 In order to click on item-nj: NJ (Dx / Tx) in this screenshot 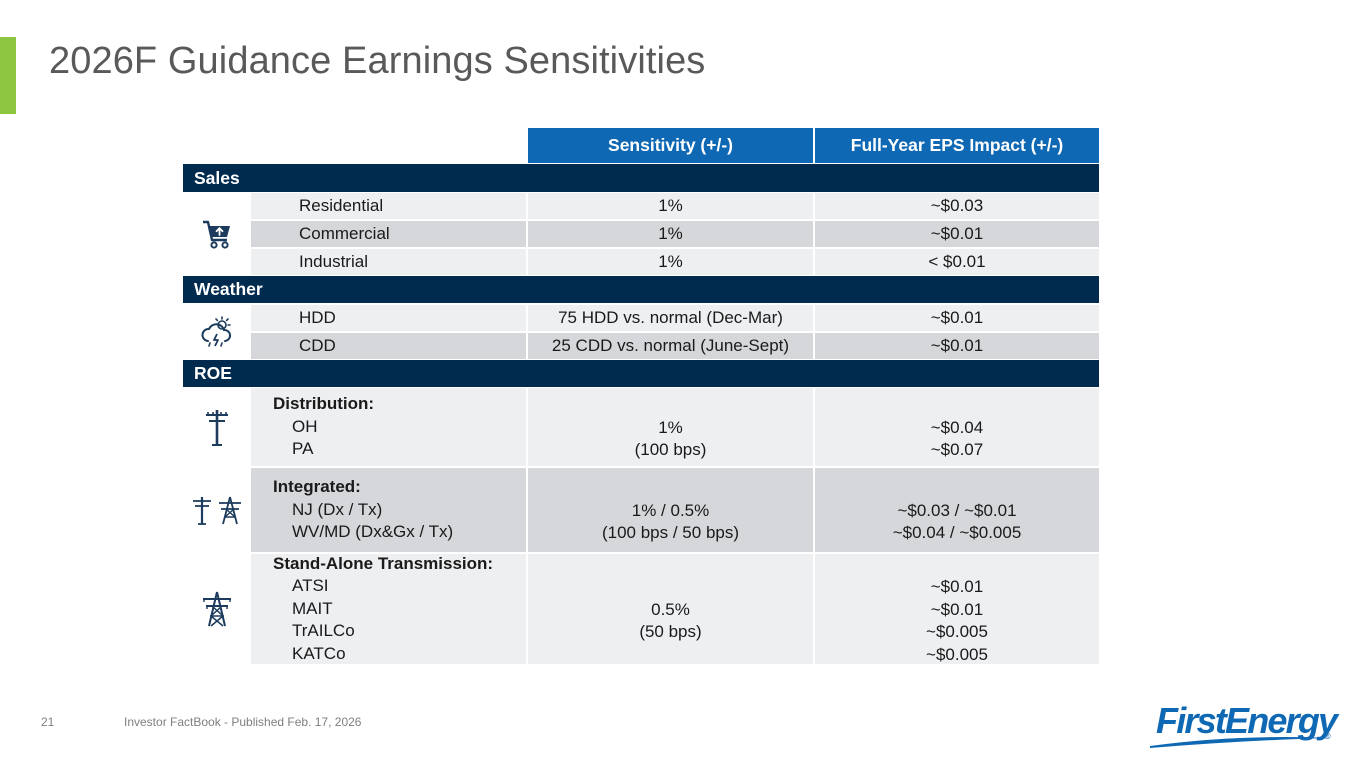, I will do `click(337, 509)`.